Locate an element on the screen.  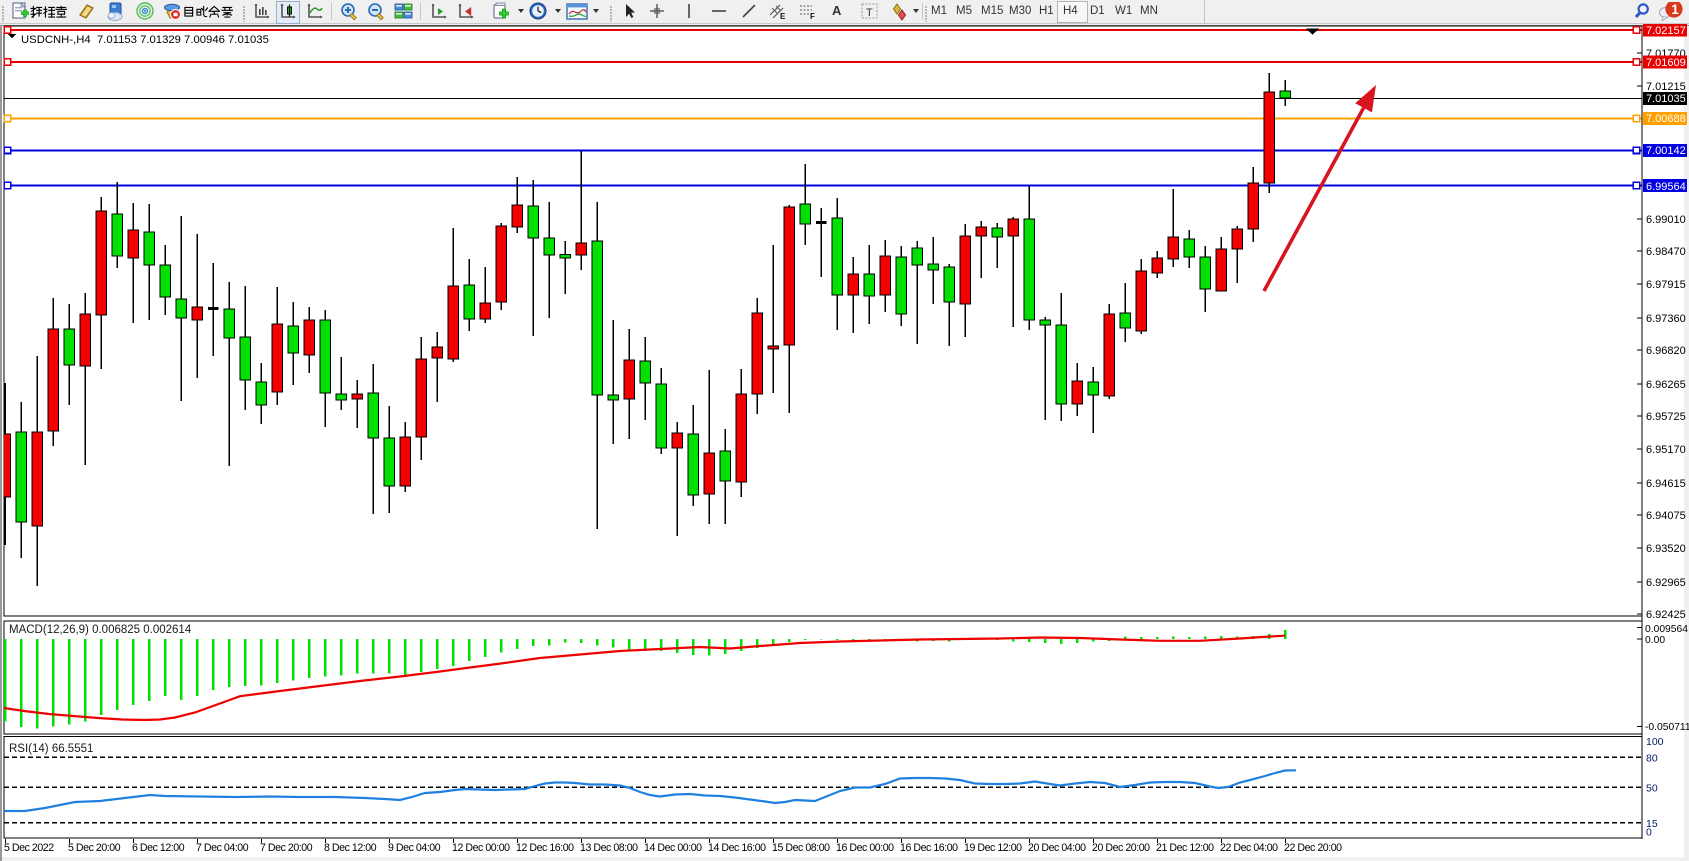
svg-text: 5 Dec 20:00 is located at coordinates (94, 848).